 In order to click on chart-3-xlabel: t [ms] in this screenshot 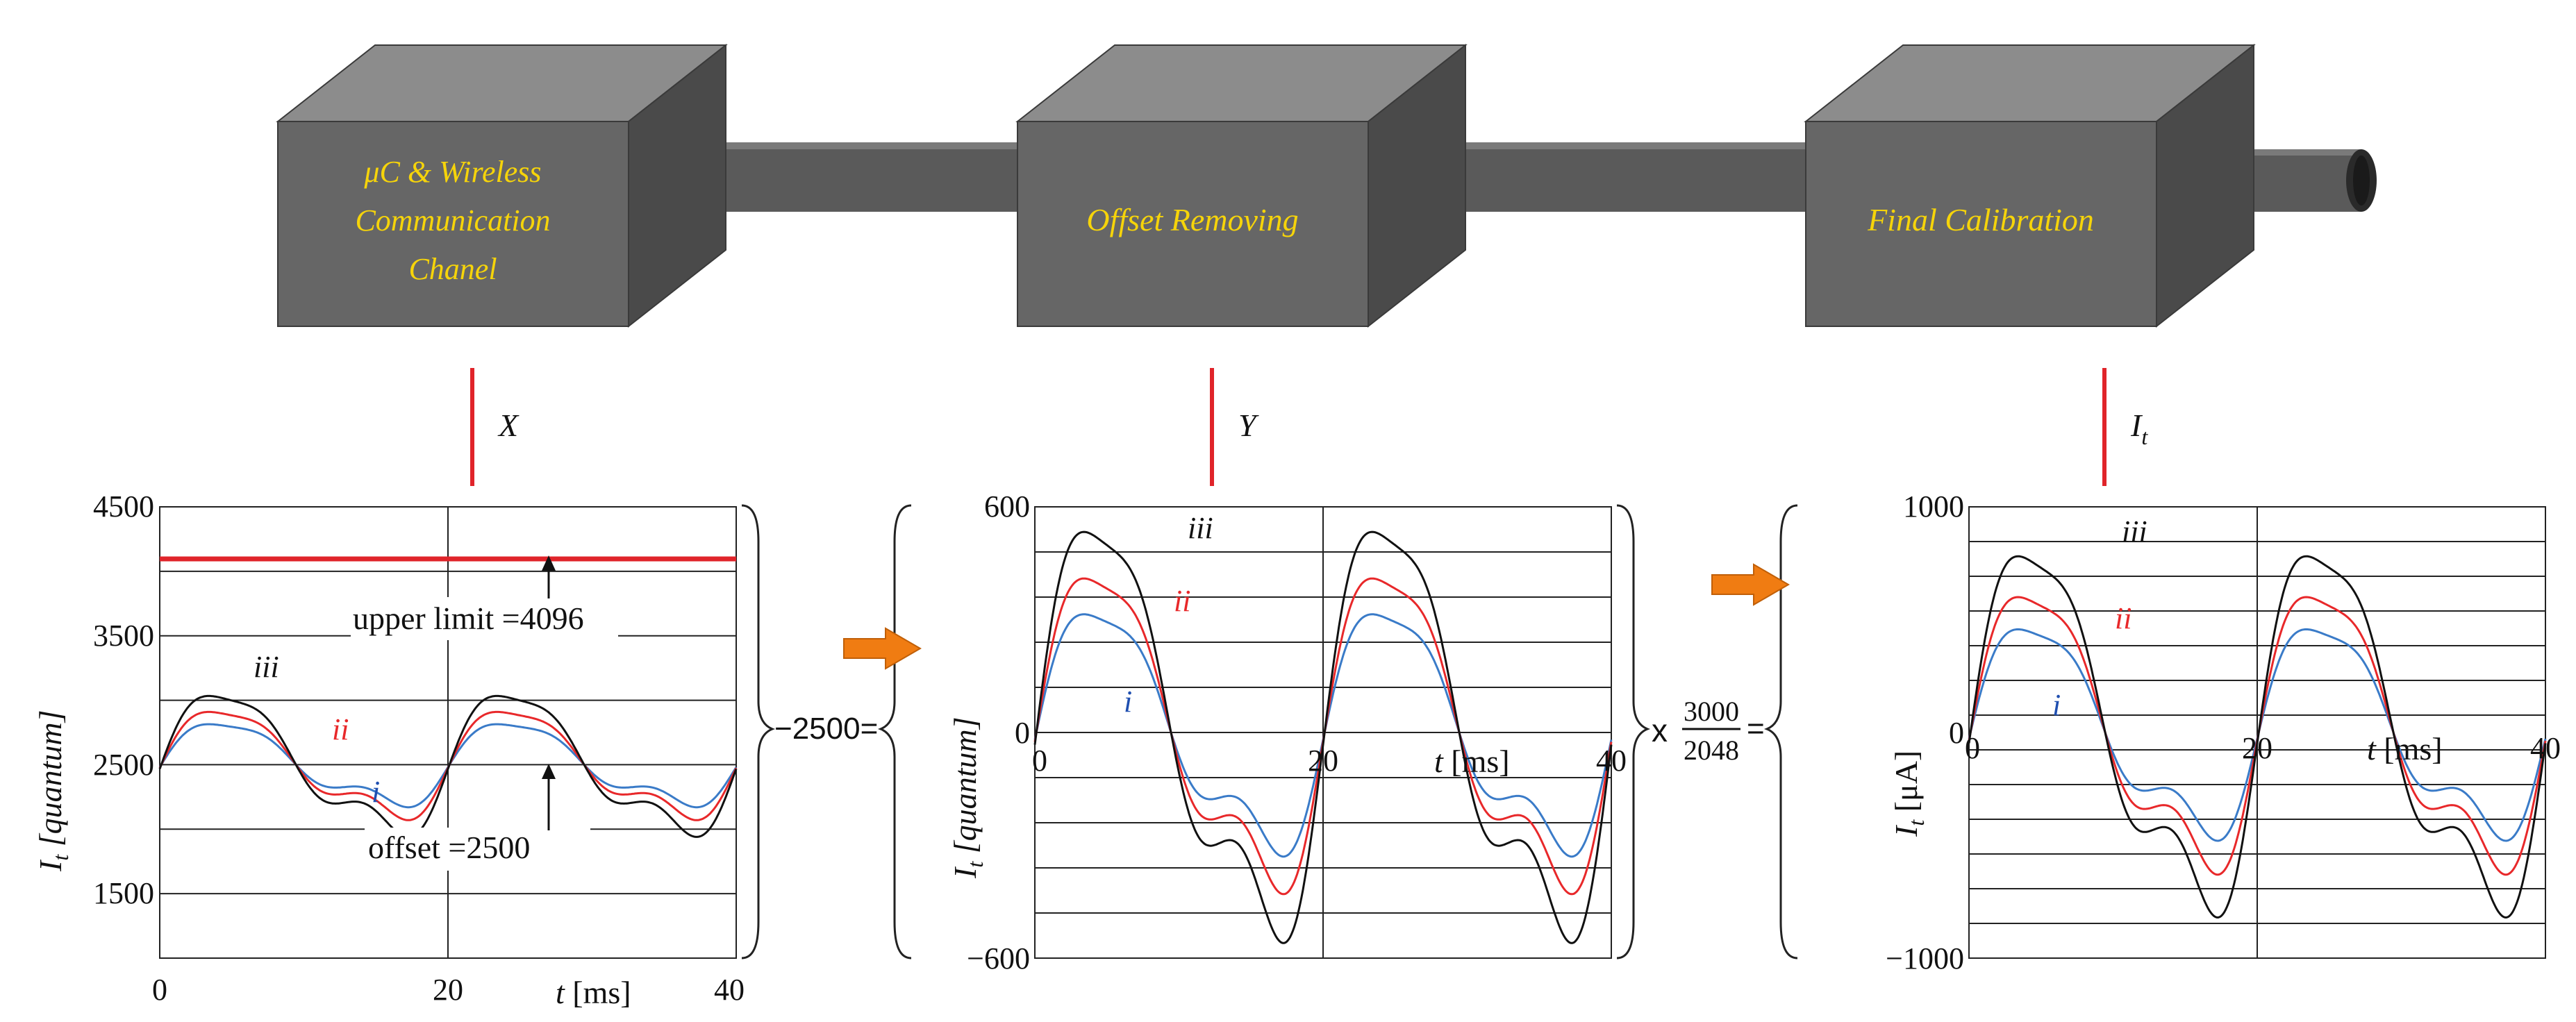, I will do `click(2405, 748)`.